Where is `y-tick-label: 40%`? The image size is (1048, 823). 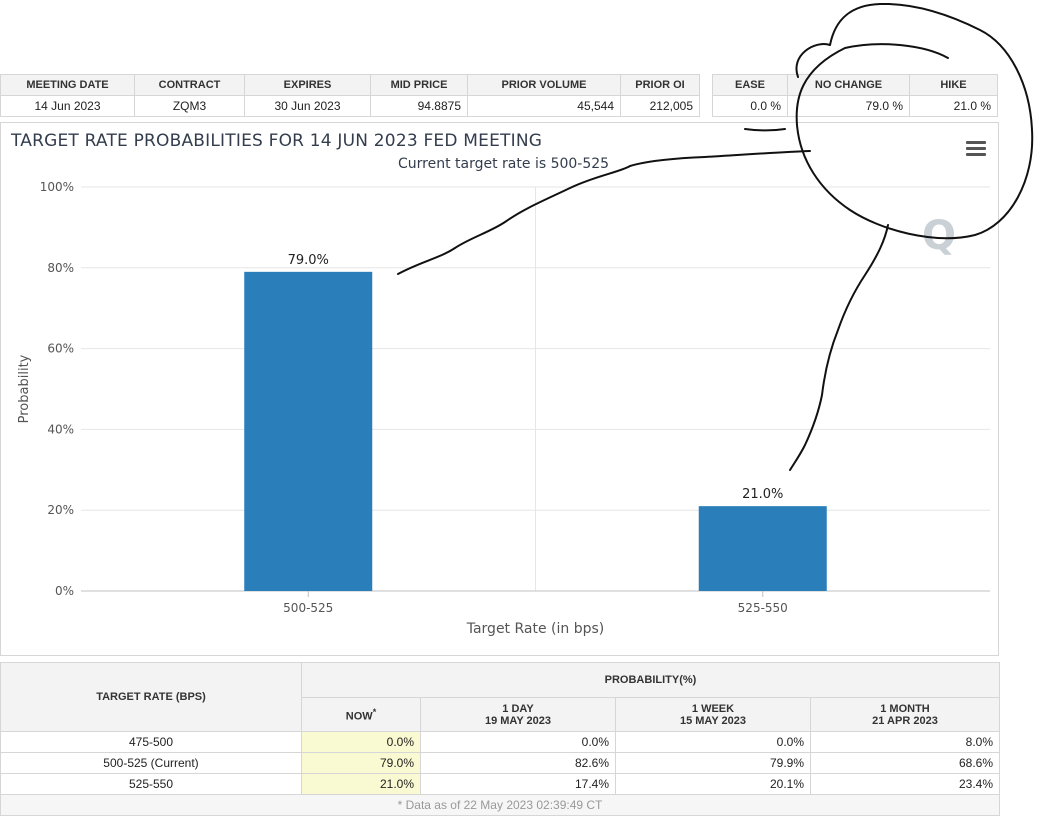 y-tick-label: 40% is located at coordinates (60, 429).